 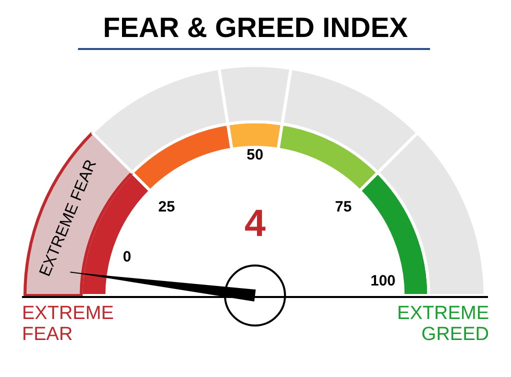 What do you see at coordinates (255, 223) in the screenshot?
I see `text: 4` at bounding box center [255, 223].